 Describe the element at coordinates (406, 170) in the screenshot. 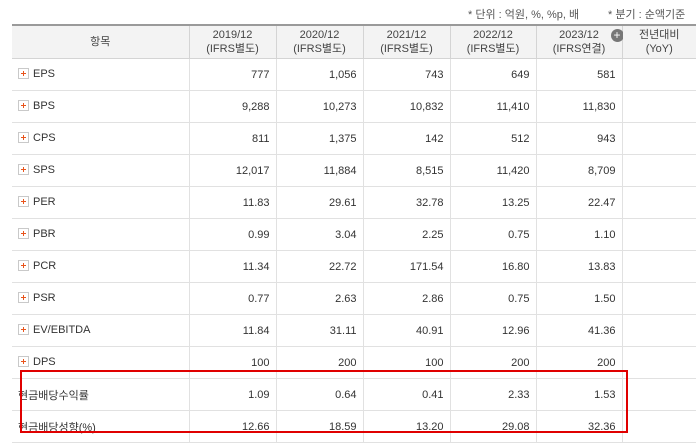

I see `value-cell: 8,515` at that location.